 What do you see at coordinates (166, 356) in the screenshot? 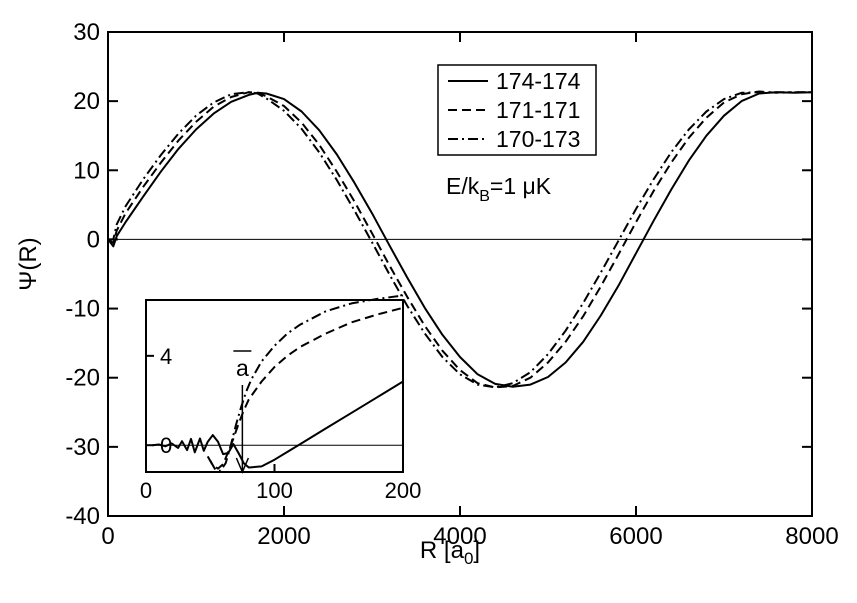
I see `inset-y-tick-label: 4` at bounding box center [166, 356].